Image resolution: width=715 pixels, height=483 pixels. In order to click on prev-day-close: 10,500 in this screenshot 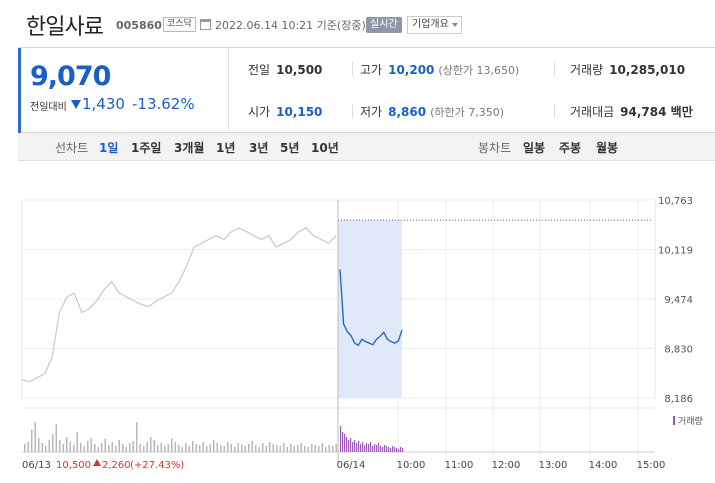, I will do `click(73, 465)`.